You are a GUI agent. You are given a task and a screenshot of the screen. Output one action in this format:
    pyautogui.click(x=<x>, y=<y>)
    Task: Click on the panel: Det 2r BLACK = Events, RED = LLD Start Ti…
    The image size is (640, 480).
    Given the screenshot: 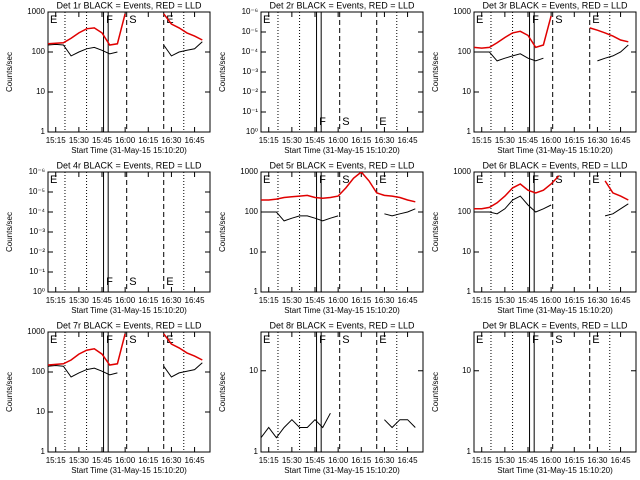 What is the action you would take?
    pyautogui.click(x=321, y=77)
    